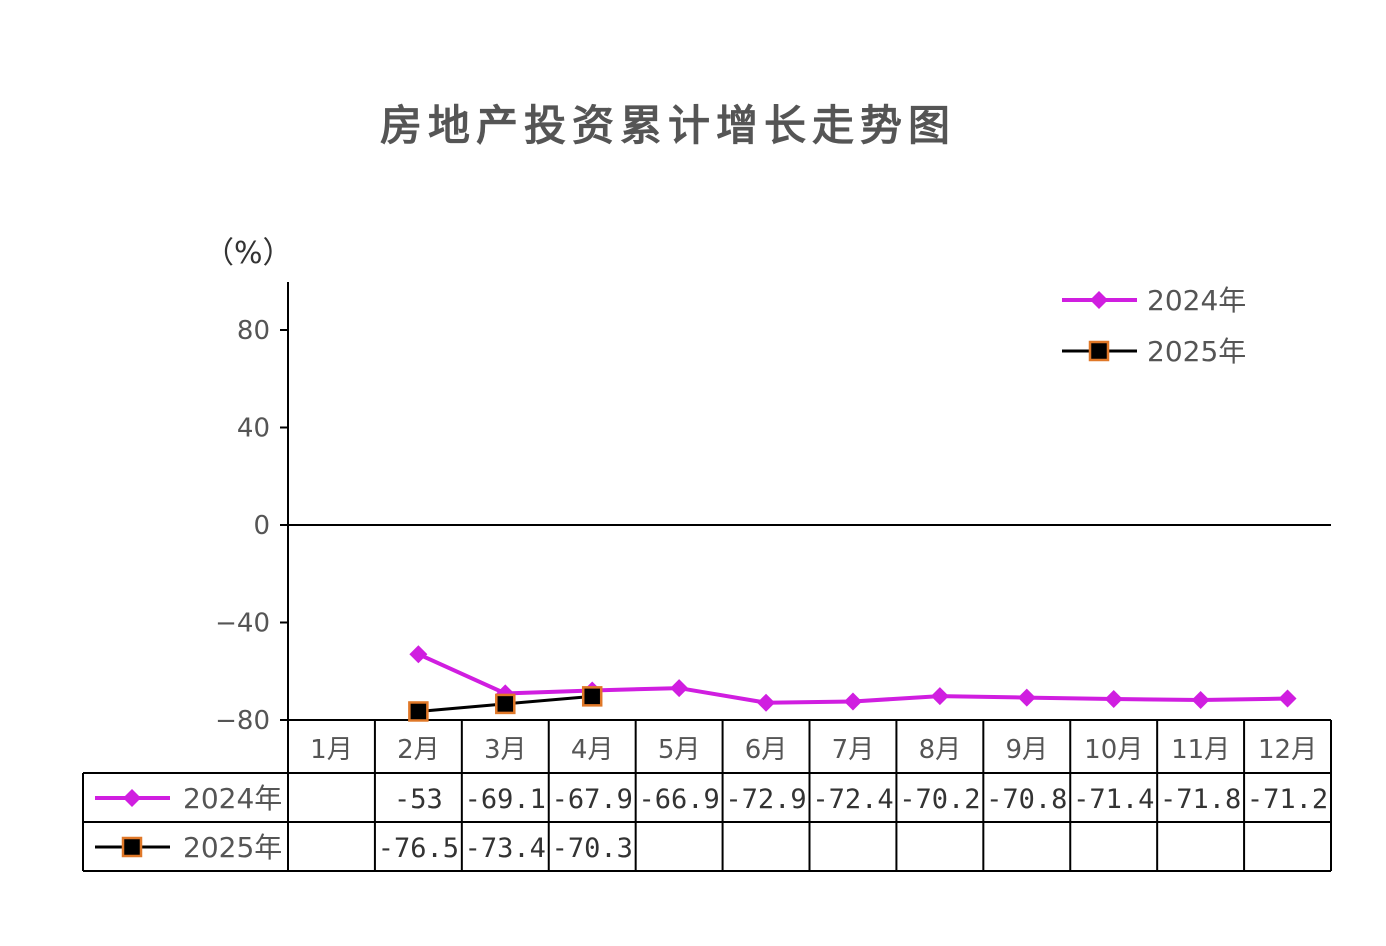  What do you see at coordinates (232, 847) in the screenshot?
I see `table-series-name: 2025年` at bounding box center [232, 847].